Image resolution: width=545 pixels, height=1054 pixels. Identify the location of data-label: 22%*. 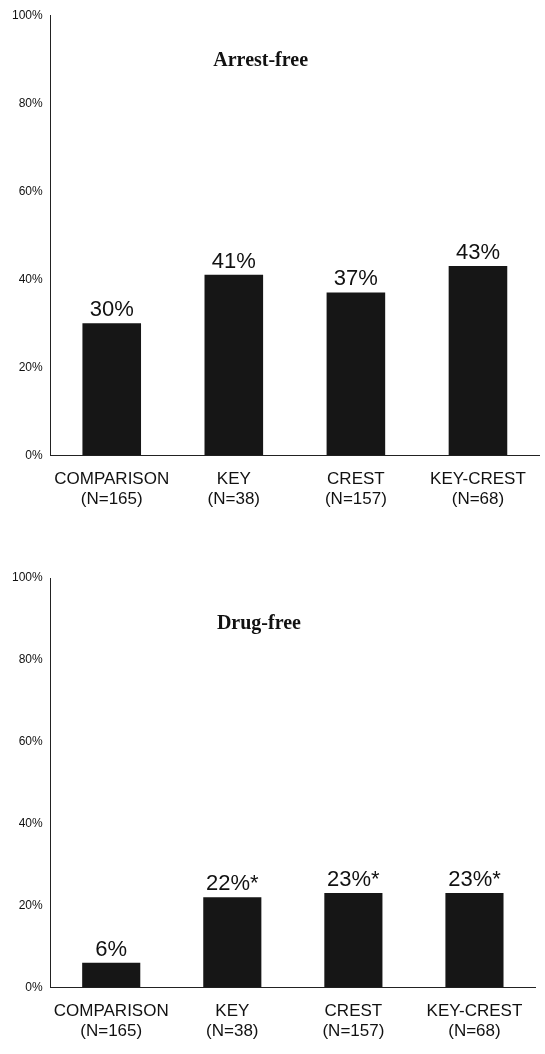
(233, 883).